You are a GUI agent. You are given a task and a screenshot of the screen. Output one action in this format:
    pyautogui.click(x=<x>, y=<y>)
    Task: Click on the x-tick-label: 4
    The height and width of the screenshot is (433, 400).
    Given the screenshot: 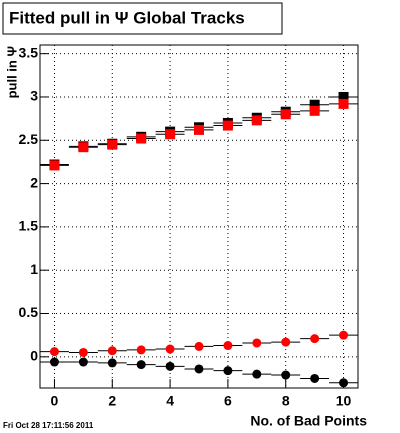 What is the action you would take?
    pyautogui.click(x=170, y=401)
    